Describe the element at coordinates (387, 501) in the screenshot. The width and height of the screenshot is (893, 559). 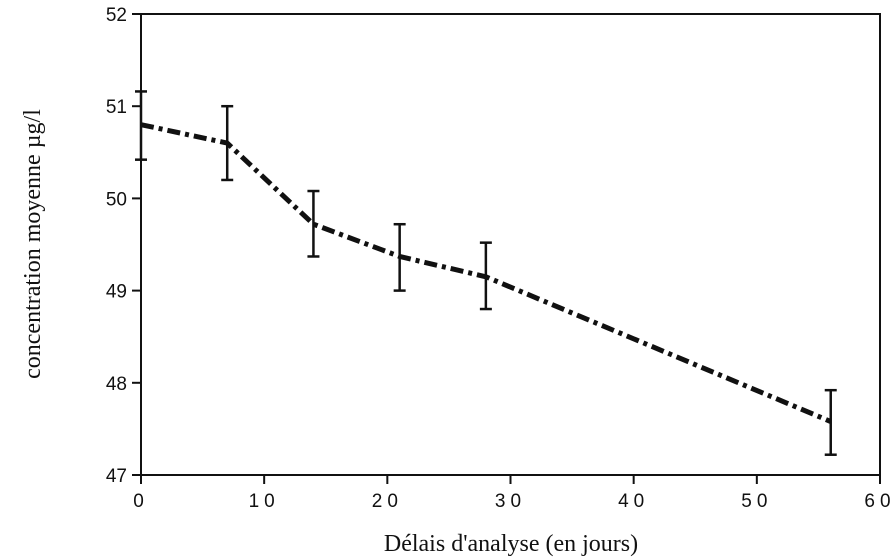
I see `x-tick-label: 20` at that location.